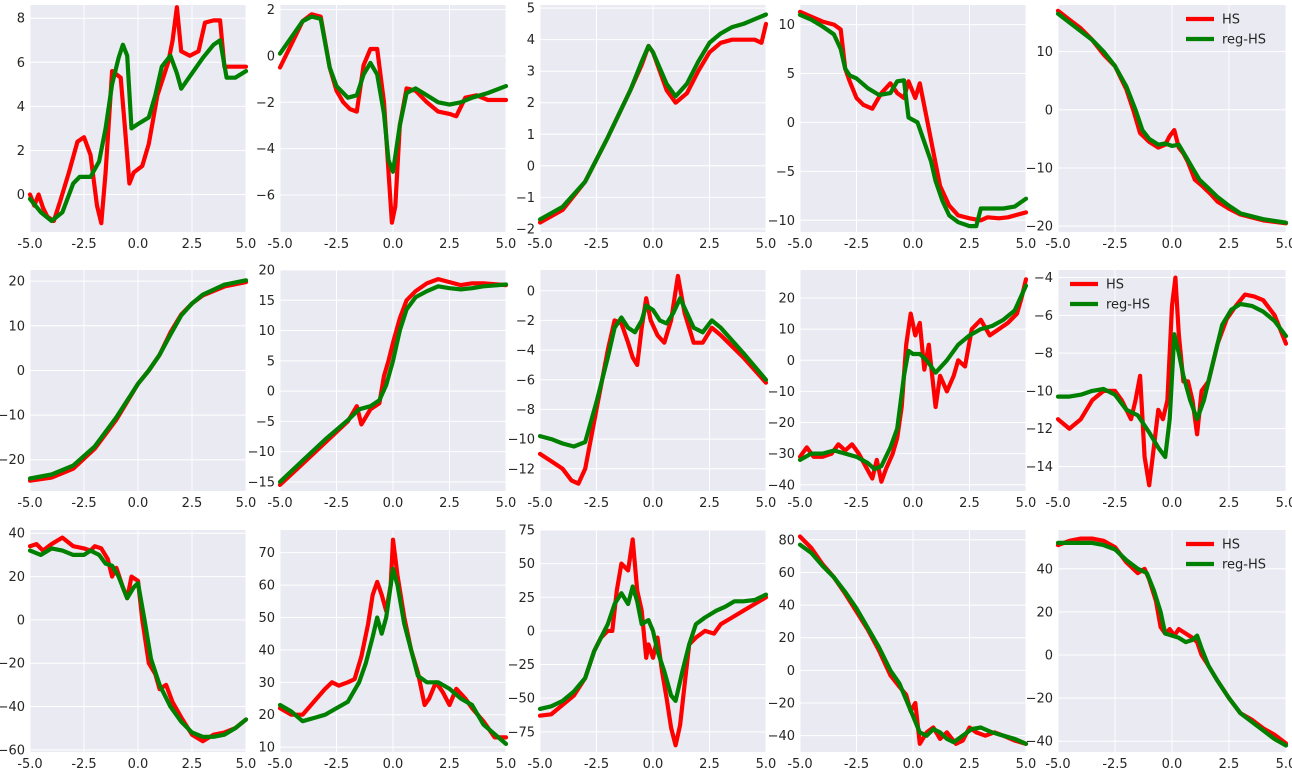 The width and height of the screenshot is (1292, 771). Describe the element at coordinates (261, 482) in the screenshot. I see `y-tick-label: −15` at that location.